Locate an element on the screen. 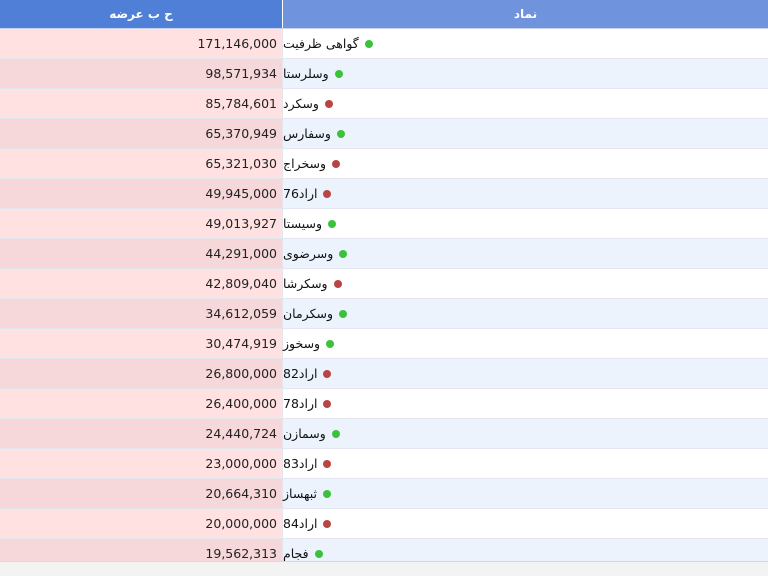 This screenshot has width=768, height=576. table-row: 171,146,000 گواهی ظرفیت is located at coordinates (384, 44).